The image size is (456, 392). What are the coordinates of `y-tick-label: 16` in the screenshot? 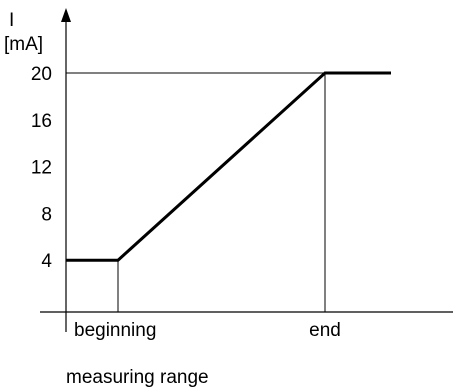 It's located at (41, 121).